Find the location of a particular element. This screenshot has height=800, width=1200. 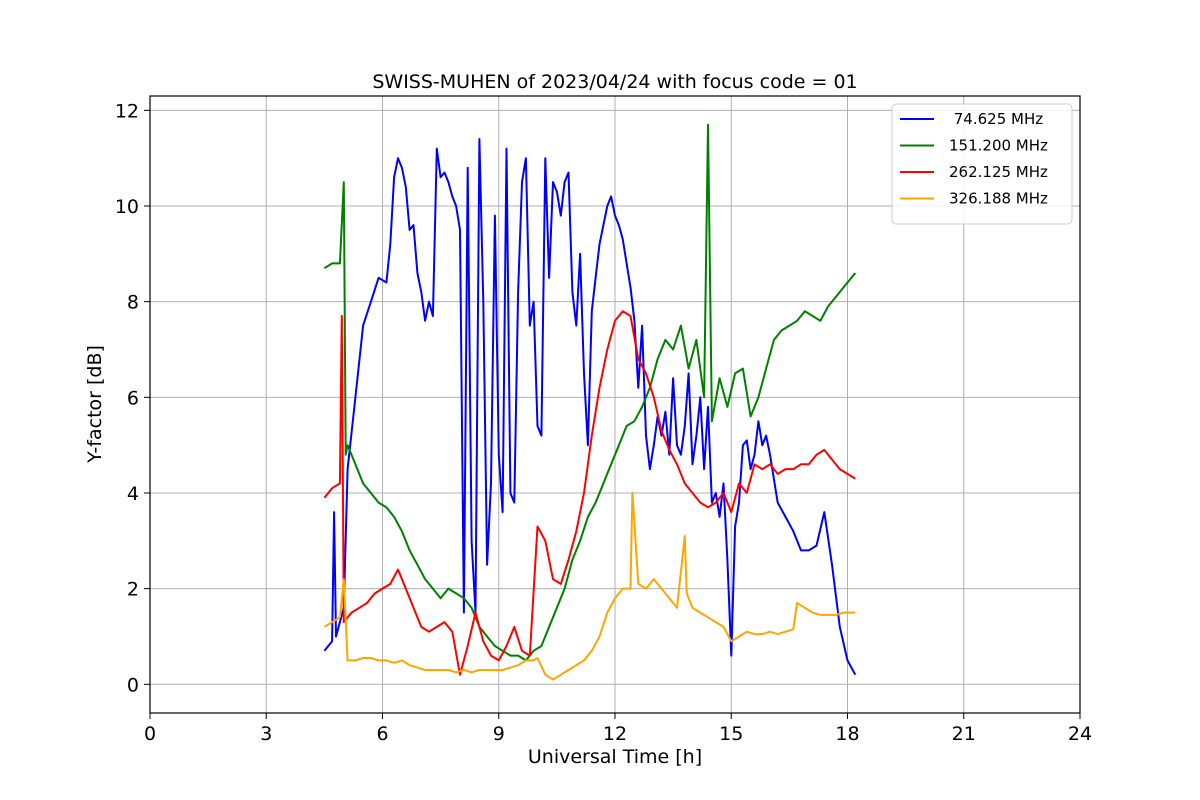

x-tick-label: 15 is located at coordinates (731, 734).